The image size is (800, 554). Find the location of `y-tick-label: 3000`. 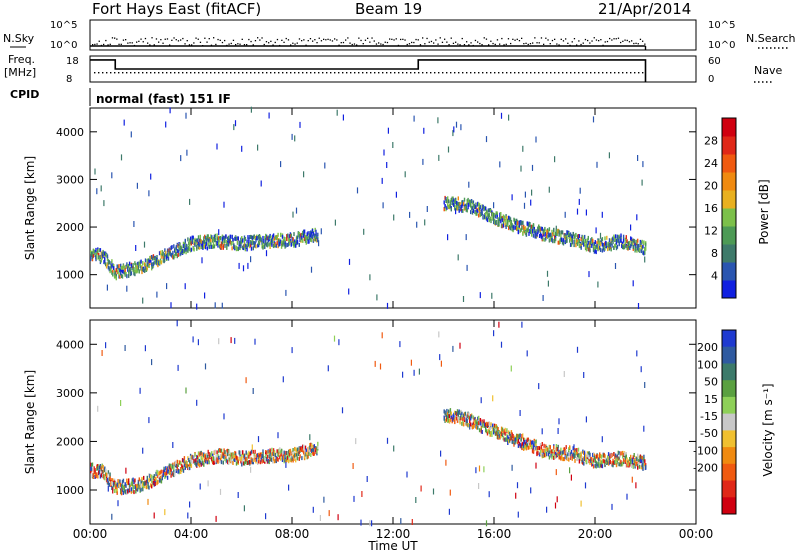

y-tick-label: 3000 is located at coordinates (70, 179).